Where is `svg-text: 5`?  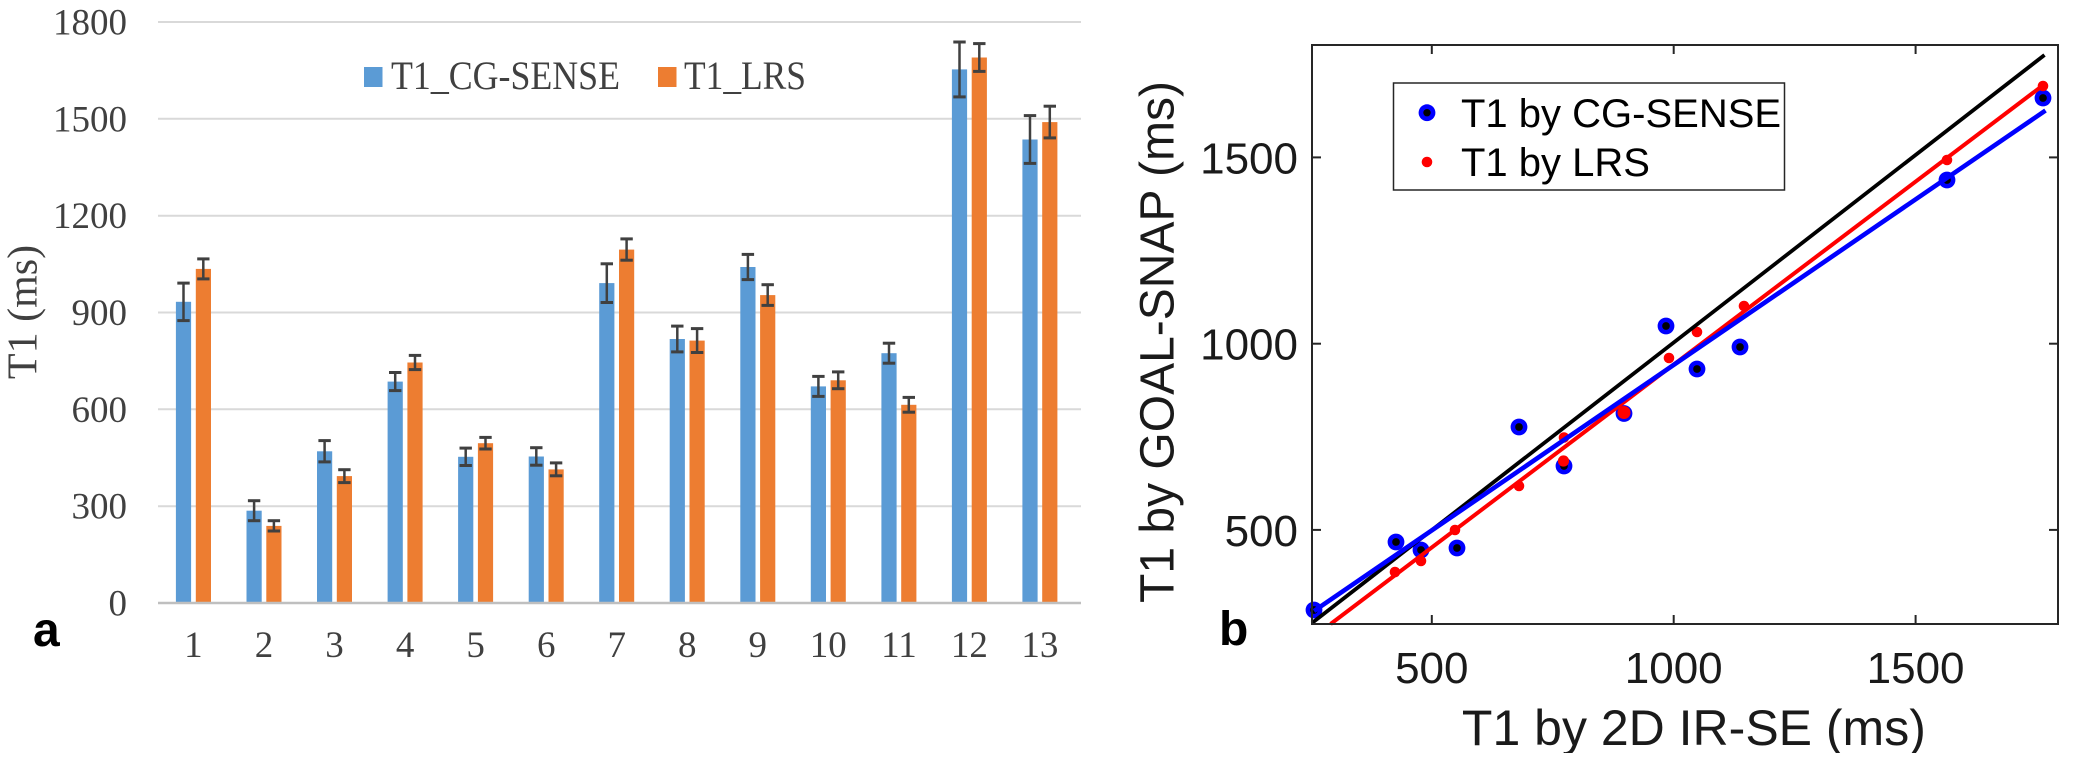
svg-text: 5 is located at coordinates (475, 645).